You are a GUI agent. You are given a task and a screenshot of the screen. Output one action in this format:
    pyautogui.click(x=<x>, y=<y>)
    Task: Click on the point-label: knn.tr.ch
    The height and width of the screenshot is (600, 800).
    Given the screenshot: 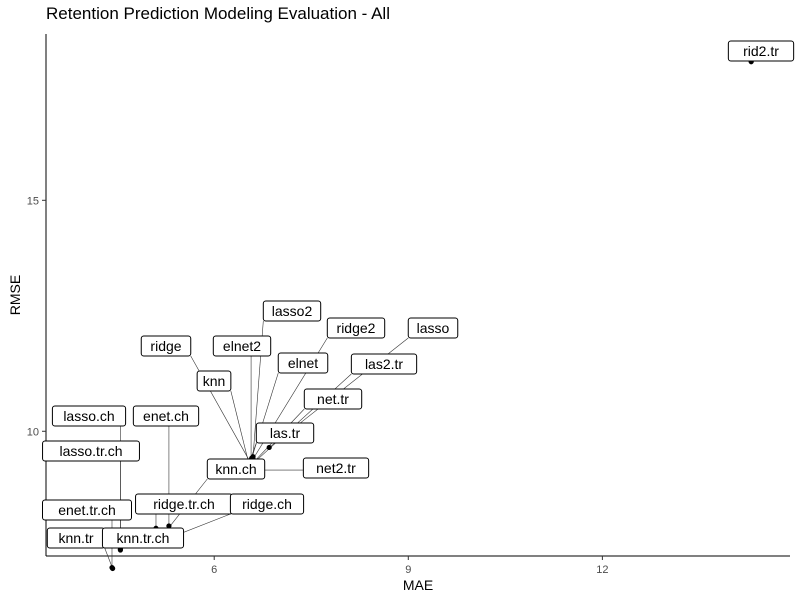 What is the action you would take?
    pyautogui.click(x=143, y=538)
    